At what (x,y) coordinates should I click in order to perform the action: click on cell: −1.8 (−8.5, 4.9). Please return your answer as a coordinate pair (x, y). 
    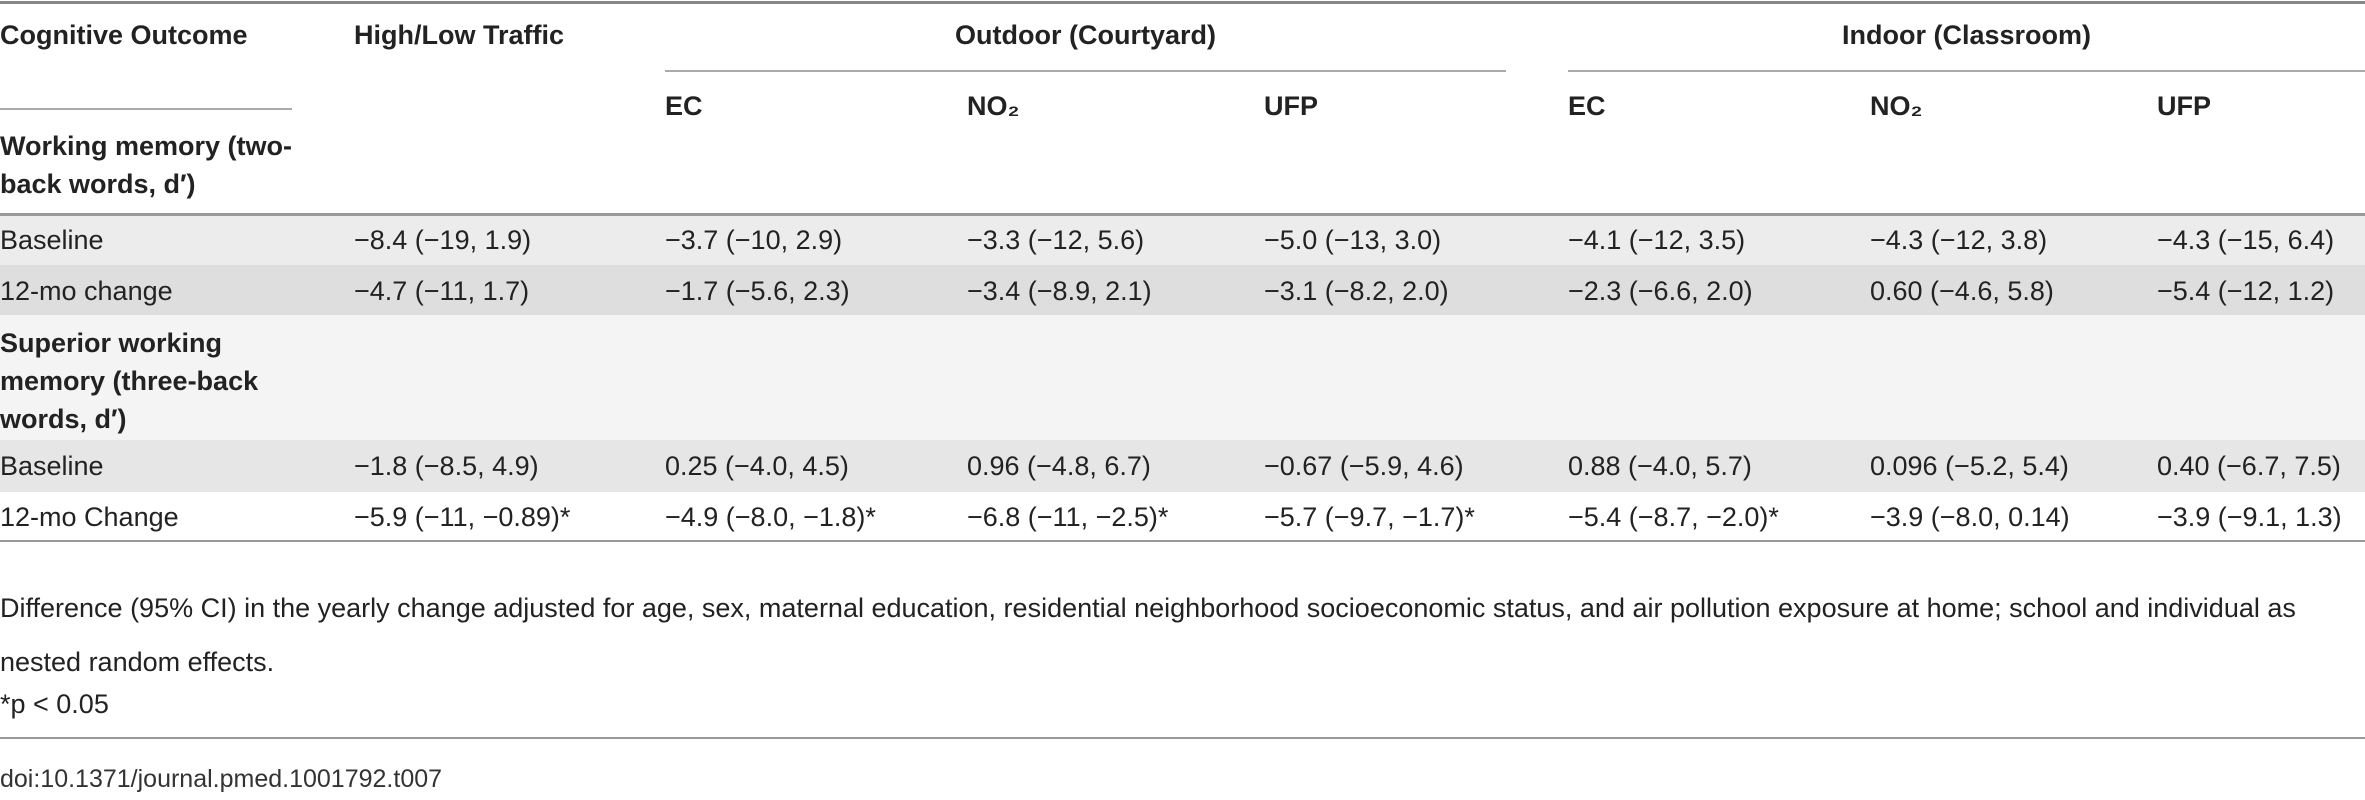
    Looking at the image, I should click on (446, 466).